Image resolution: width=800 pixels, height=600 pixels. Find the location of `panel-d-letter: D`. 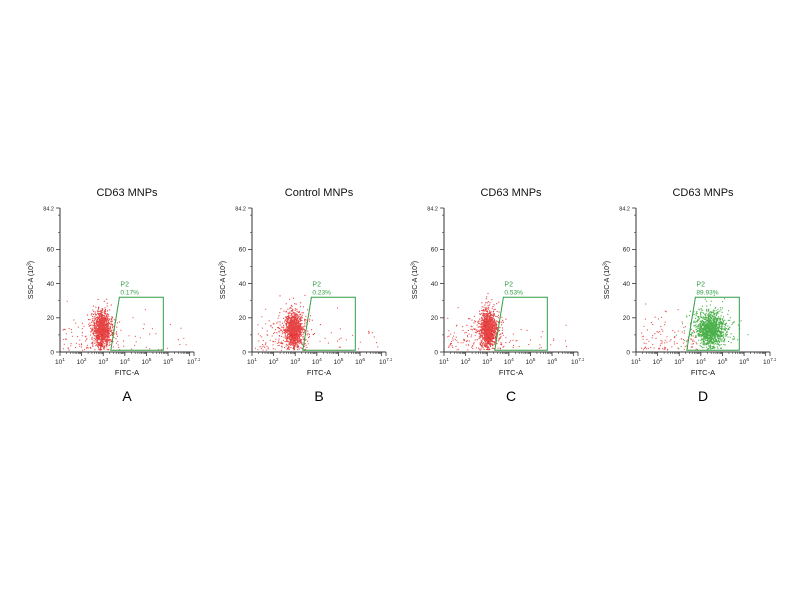

panel-d-letter: D is located at coordinates (703, 396).